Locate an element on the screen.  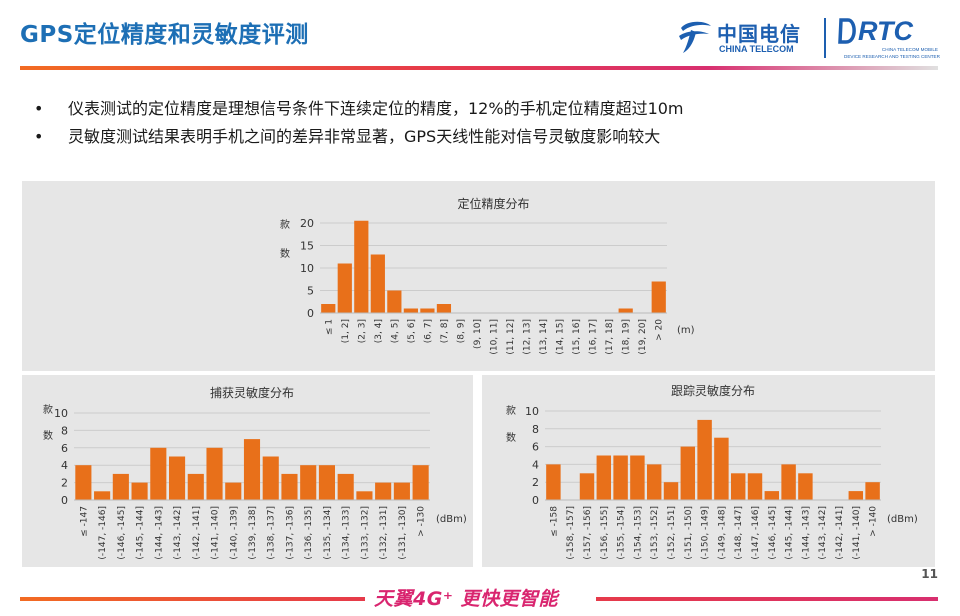
x-tick-label: (6, 7] is located at coordinates (428, 331).